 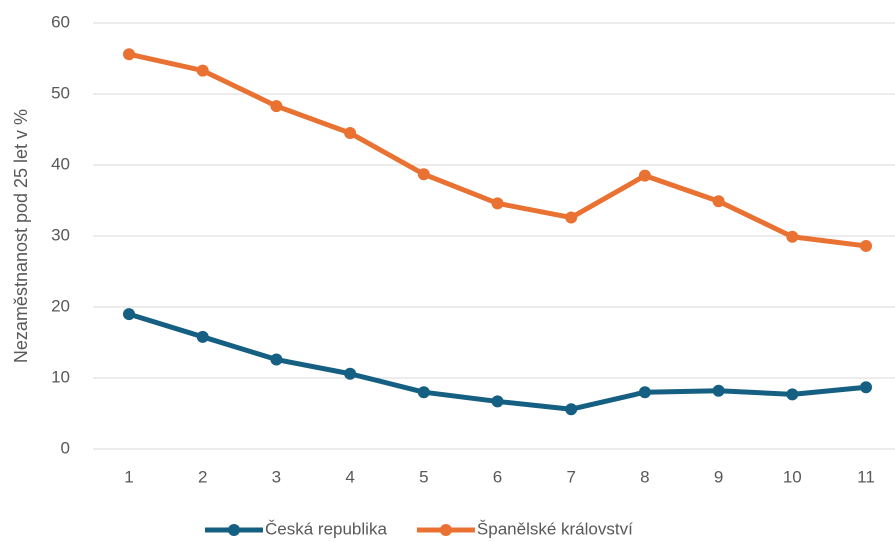 I want to click on x-tick-label: 11, so click(x=866, y=476).